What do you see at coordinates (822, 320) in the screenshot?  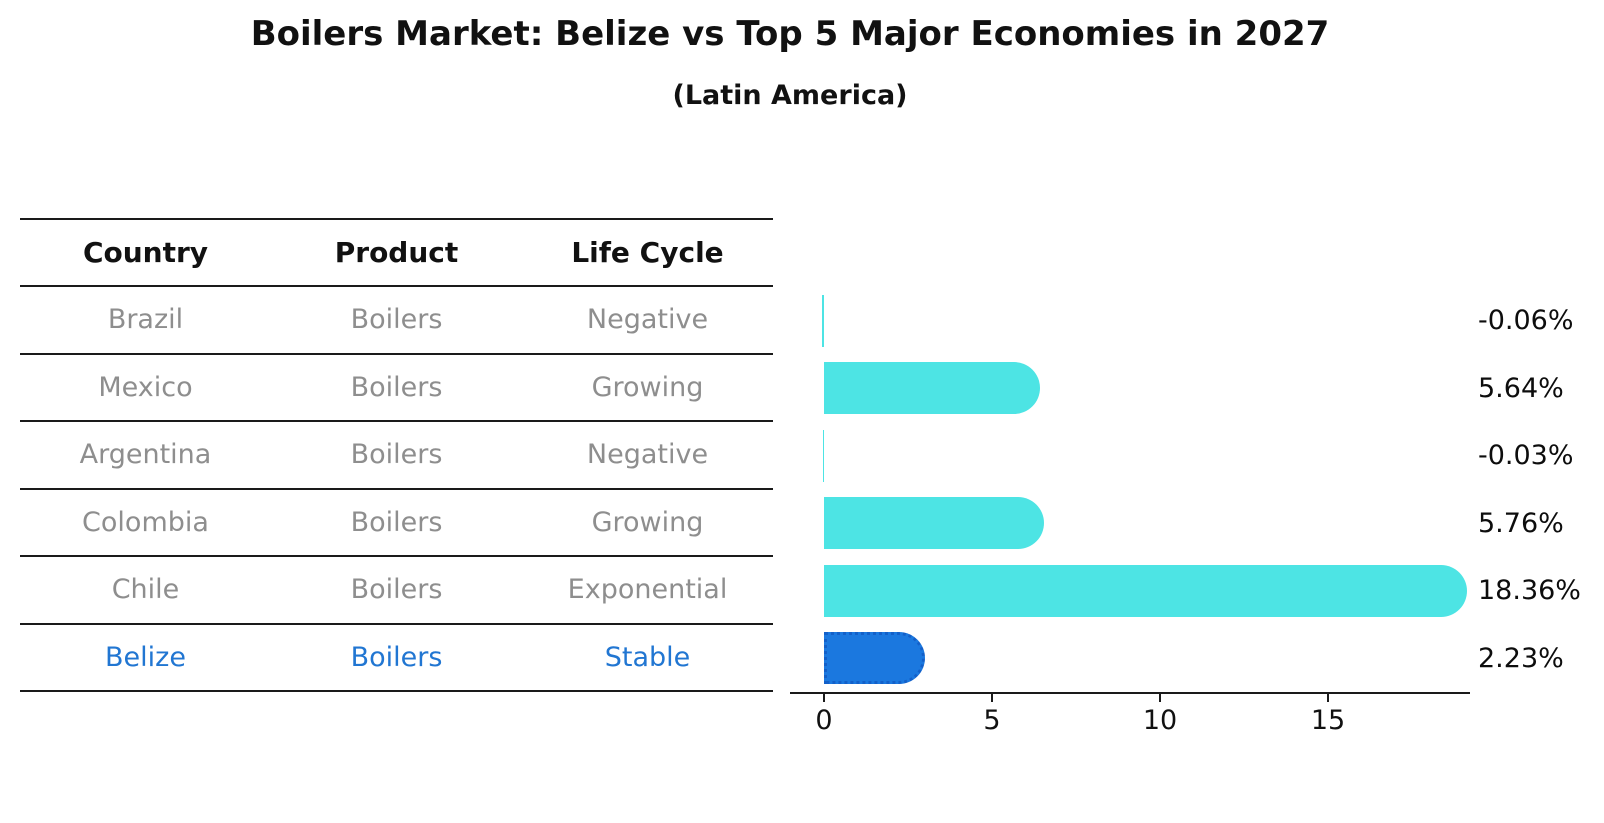 I see `bar-brazil` at bounding box center [822, 320].